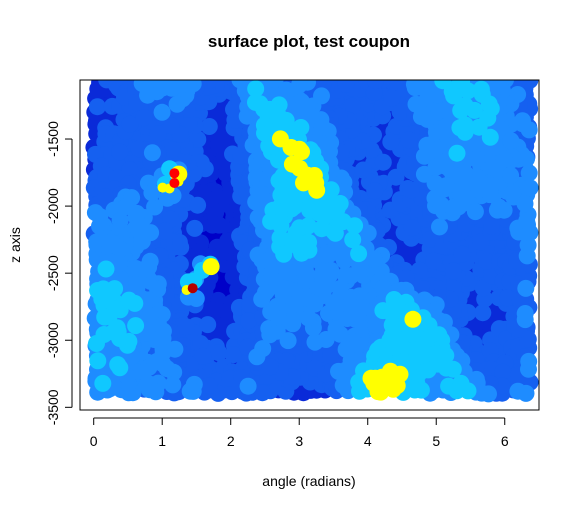  Describe the element at coordinates (308, 481) in the screenshot. I see `x-axis-label: angle (radians)` at that location.